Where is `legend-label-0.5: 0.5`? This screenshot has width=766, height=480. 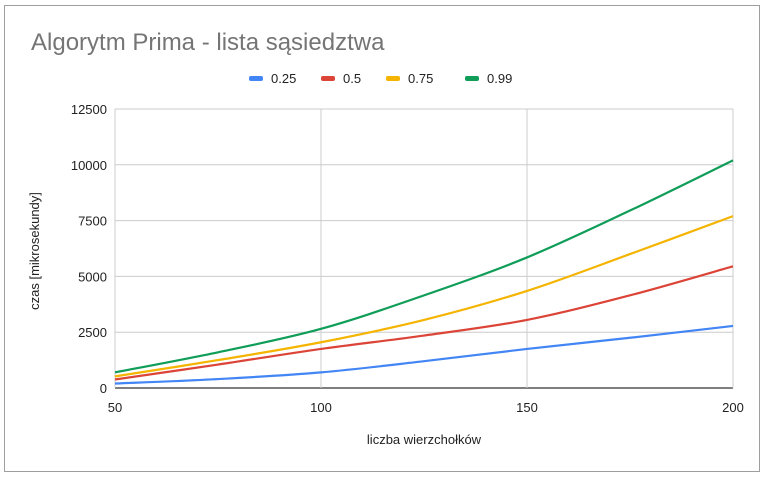
legend-label-0.5: 0.5 is located at coordinates (352, 78).